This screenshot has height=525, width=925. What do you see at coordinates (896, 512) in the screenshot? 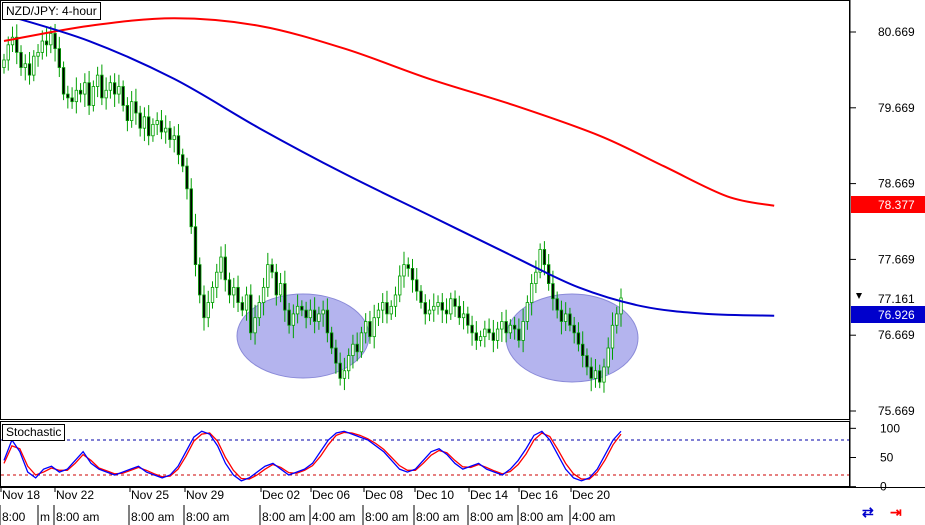
I see `scroll-end-icon: ⇥` at bounding box center [896, 512].